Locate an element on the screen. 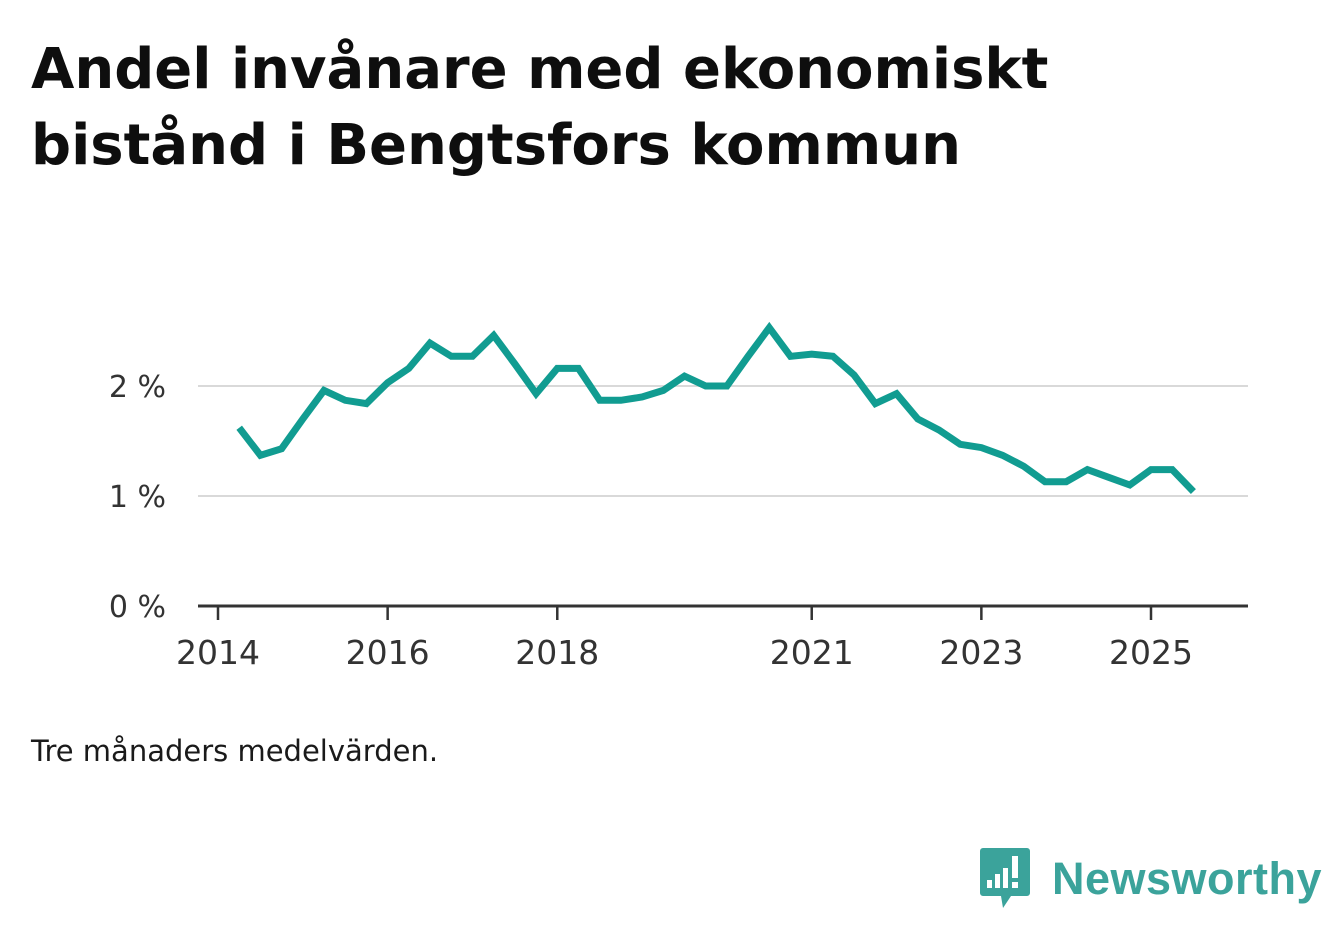 The image size is (1322, 939). x-tick-label-2025: 2025 is located at coordinates (1151, 652).